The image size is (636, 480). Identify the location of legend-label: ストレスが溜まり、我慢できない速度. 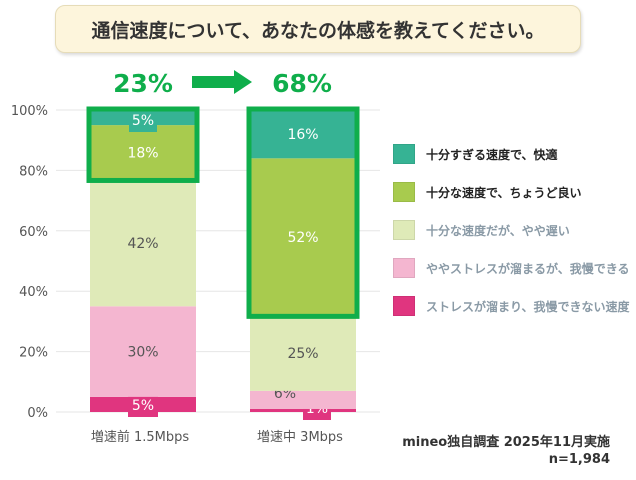
(528, 306).